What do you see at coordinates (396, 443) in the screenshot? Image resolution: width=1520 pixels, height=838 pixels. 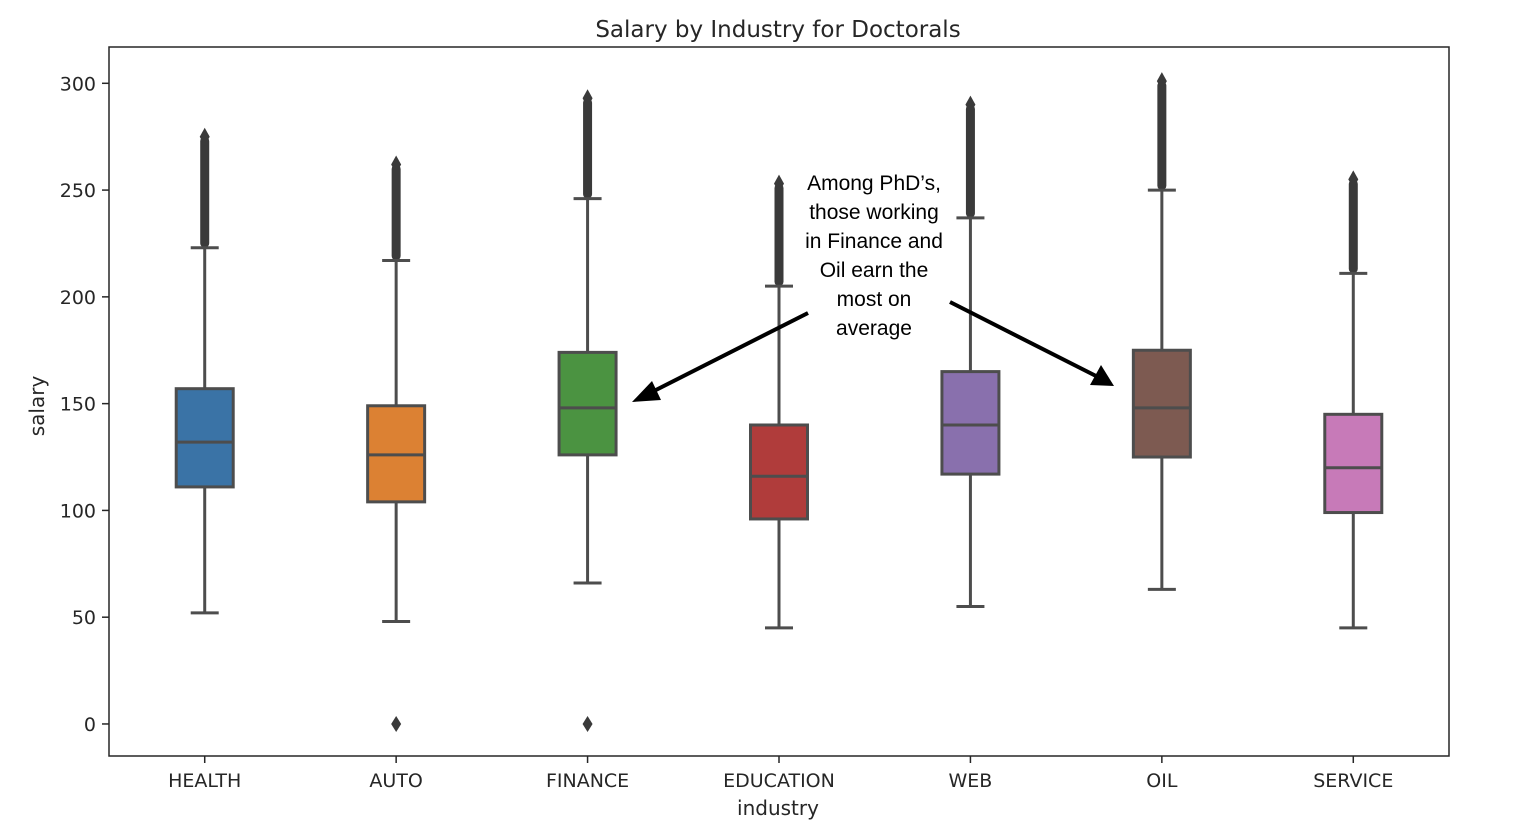 I see `box-auto` at bounding box center [396, 443].